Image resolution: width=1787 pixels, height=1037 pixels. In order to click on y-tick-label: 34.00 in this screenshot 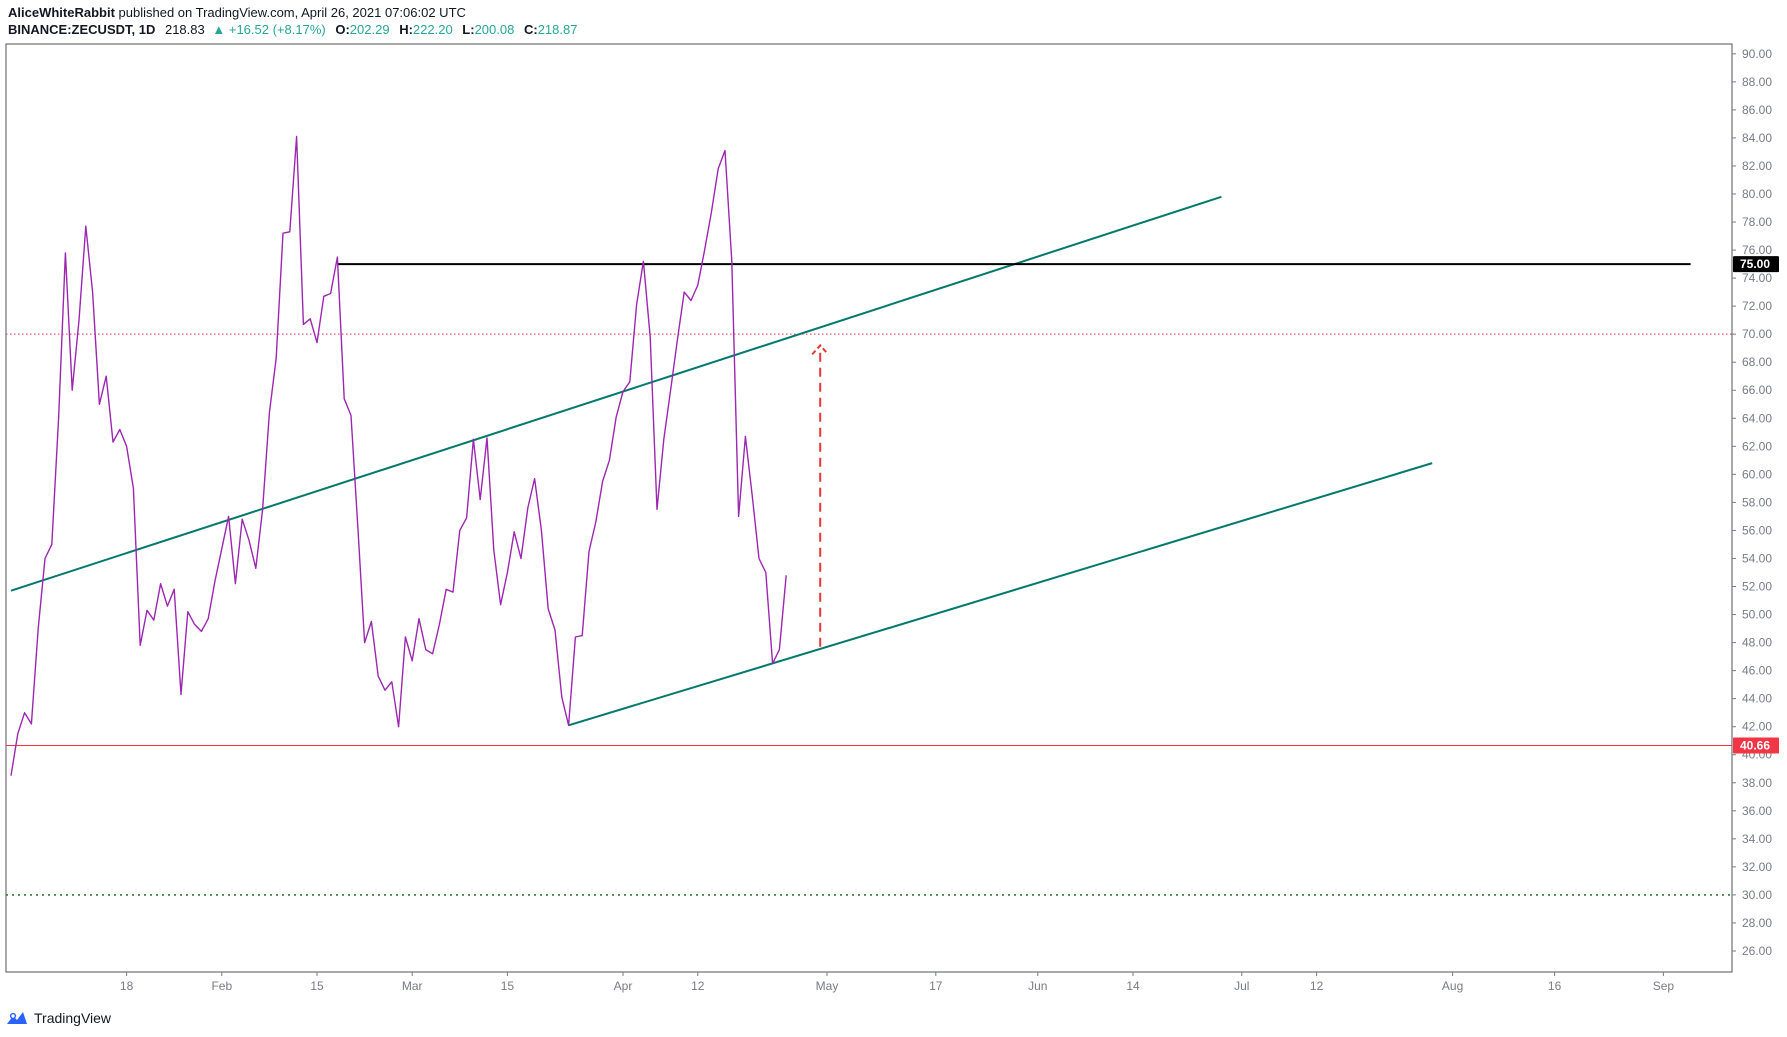, I will do `click(1757, 839)`.